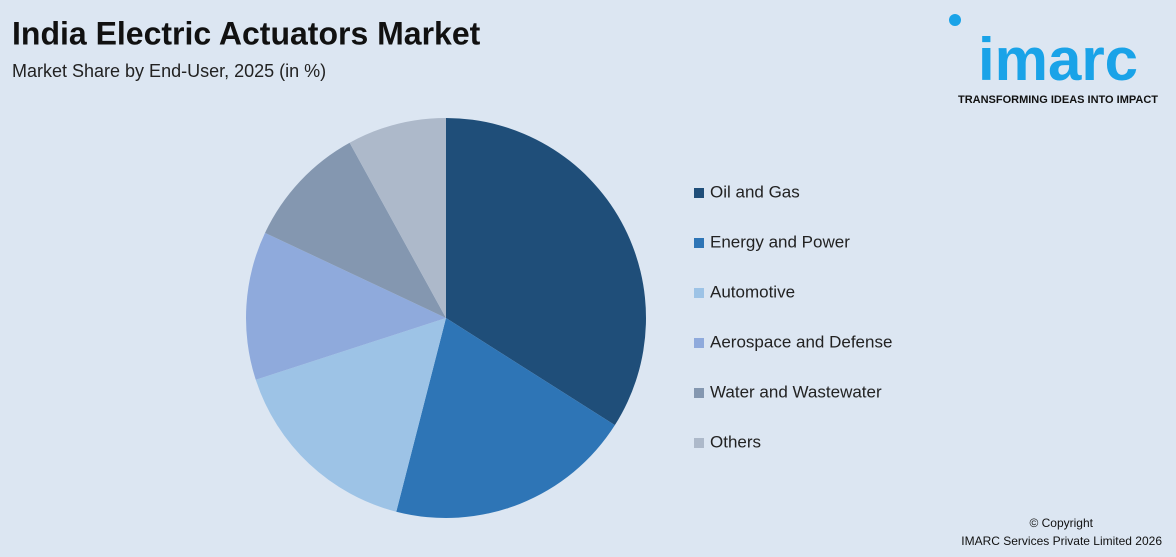 This screenshot has height=557, width=1176. What do you see at coordinates (780, 241) in the screenshot?
I see `legend-label: Energy and Power` at bounding box center [780, 241].